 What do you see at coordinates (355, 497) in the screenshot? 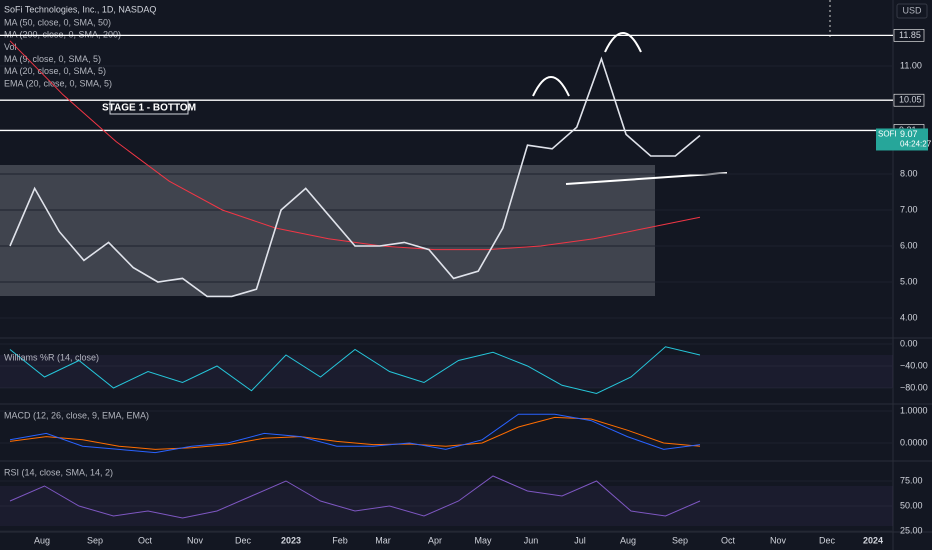
I see `rsi-line` at bounding box center [355, 497].